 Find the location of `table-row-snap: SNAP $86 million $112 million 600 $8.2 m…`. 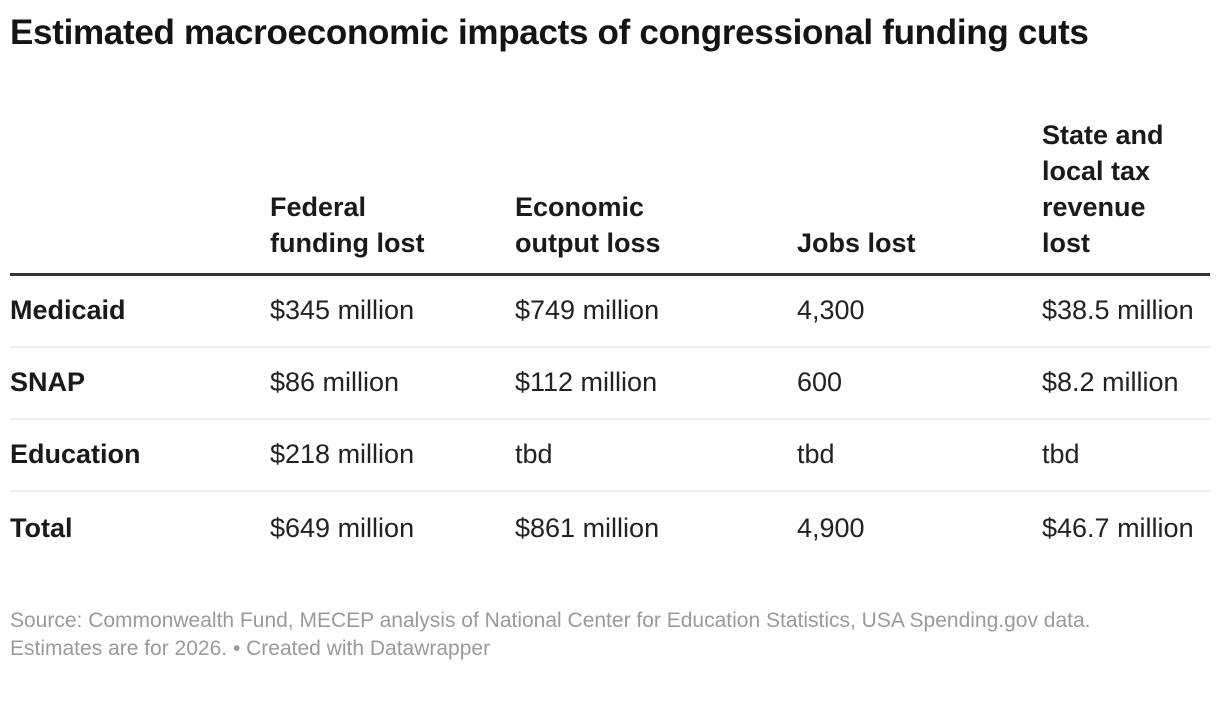

table-row-snap: SNAP $86 million $112 million 600 $8.2 m… is located at coordinates (610, 383).